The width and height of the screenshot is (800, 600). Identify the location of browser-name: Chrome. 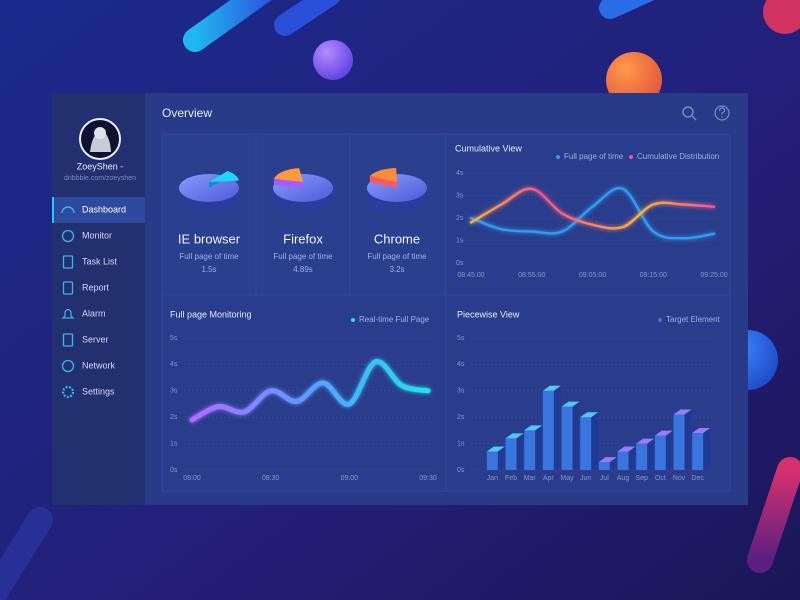
(397, 238).